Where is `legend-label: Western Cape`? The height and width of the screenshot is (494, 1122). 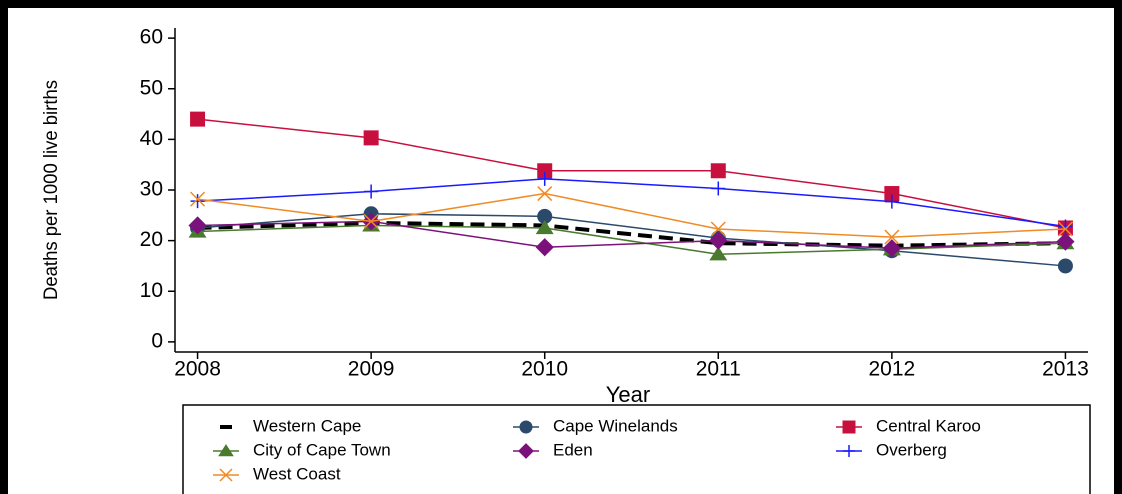 legend-label: Western Cape is located at coordinates (307, 425).